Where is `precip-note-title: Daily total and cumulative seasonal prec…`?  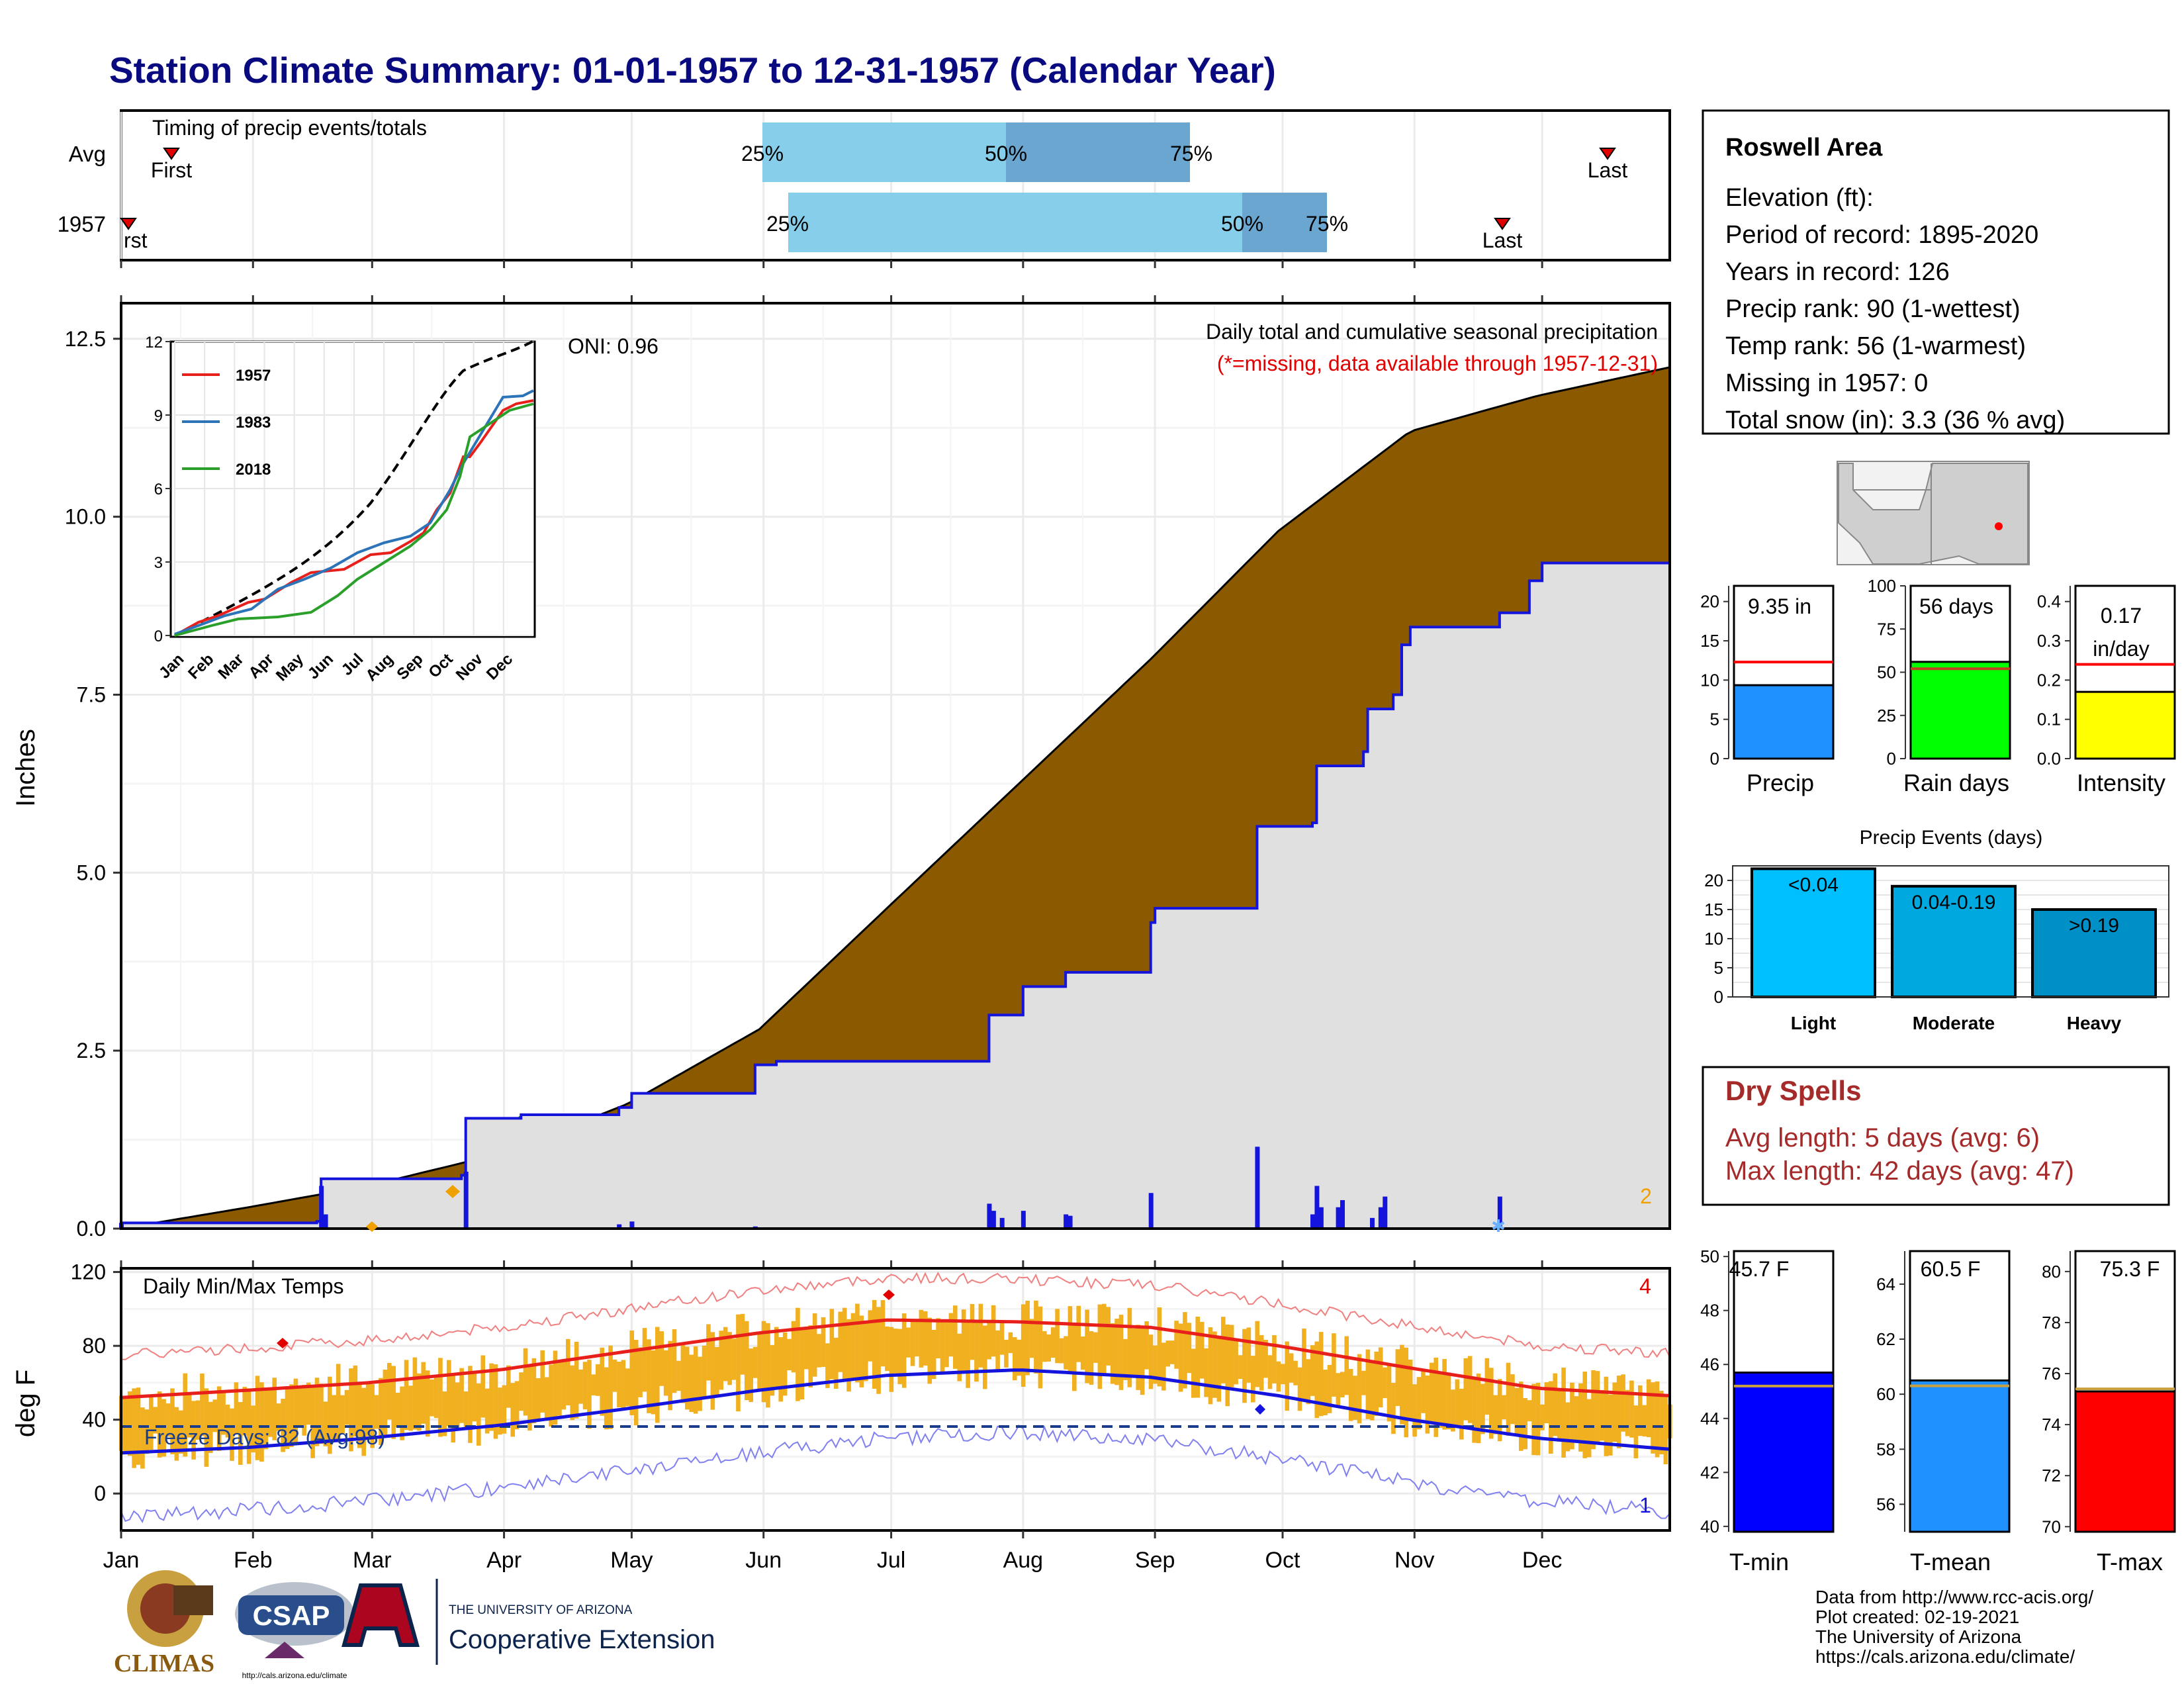 precip-note-title: Daily total and cumulative seasonal prec… is located at coordinates (1432, 332).